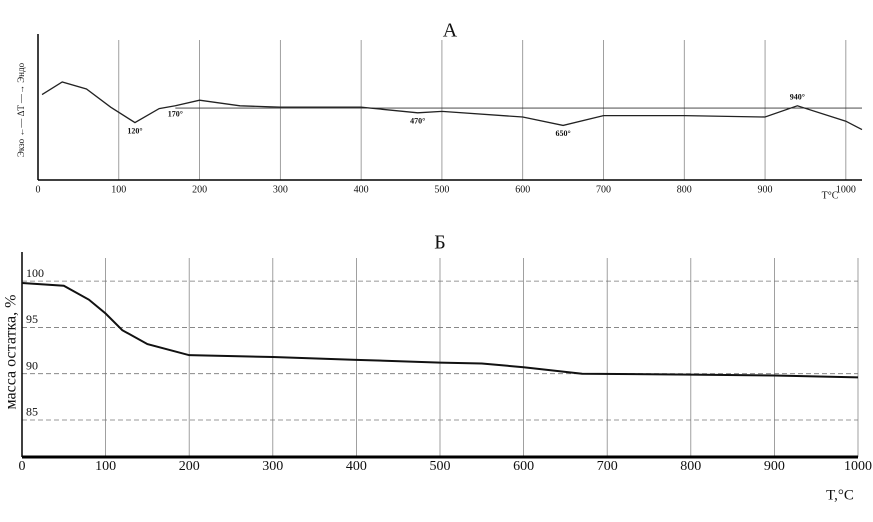 This screenshot has width=873, height=522. What do you see at coordinates (32, 412) in the screenshot?
I see `y-tick-label: 85` at bounding box center [32, 412].